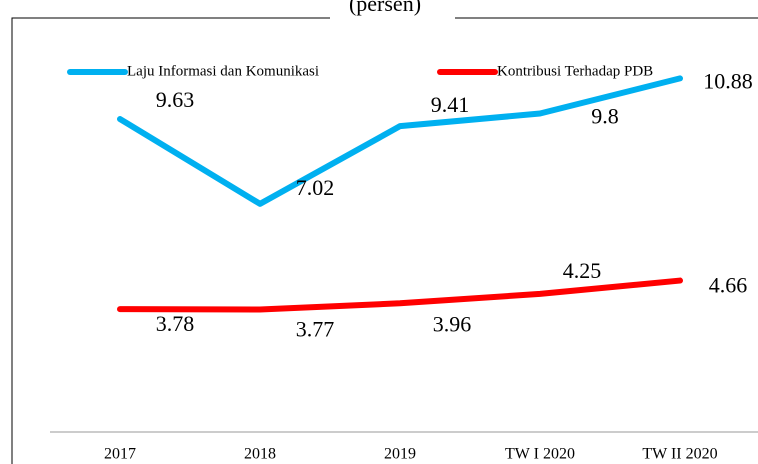 The width and height of the screenshot is (758, 464). What do you see at coordinates (540, 454) in the screenshot?
I see `x-tick-label: TW I 2020` at bounding box center [540, 454].